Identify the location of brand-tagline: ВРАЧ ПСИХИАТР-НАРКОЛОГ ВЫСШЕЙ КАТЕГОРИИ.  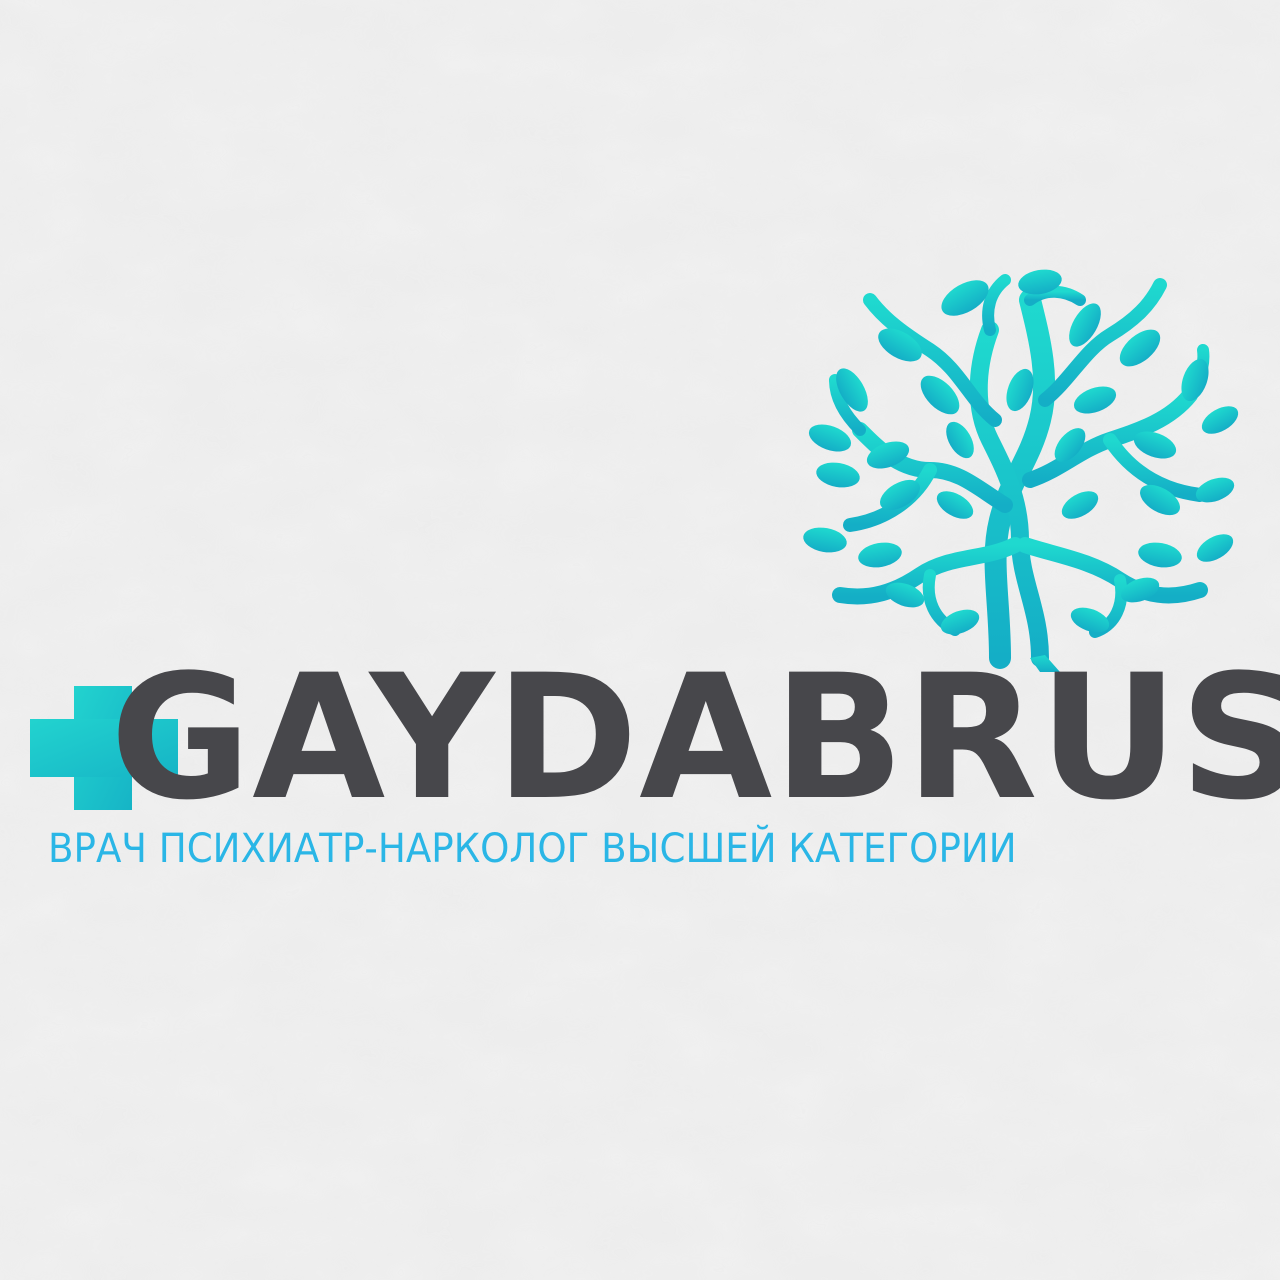
(532, 849).